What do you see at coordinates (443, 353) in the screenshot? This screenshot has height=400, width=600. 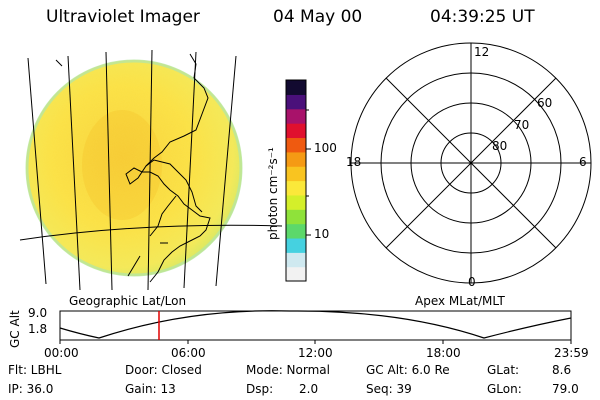 I see `alt-tick-1800: 18:00` at bounding box center [443, 353].